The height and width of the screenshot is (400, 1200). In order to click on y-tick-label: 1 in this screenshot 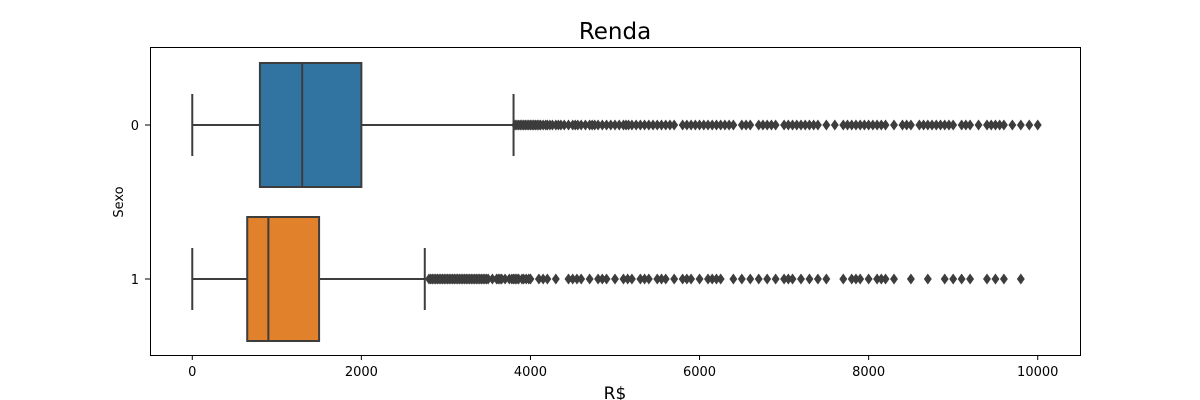, I will do `click(135, 280)`.